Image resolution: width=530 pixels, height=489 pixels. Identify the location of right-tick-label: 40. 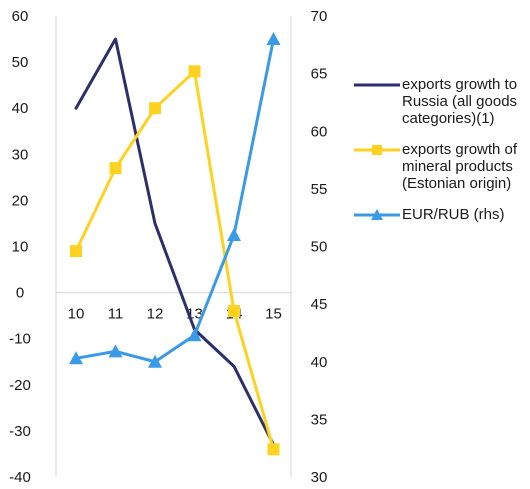
(319, 362).